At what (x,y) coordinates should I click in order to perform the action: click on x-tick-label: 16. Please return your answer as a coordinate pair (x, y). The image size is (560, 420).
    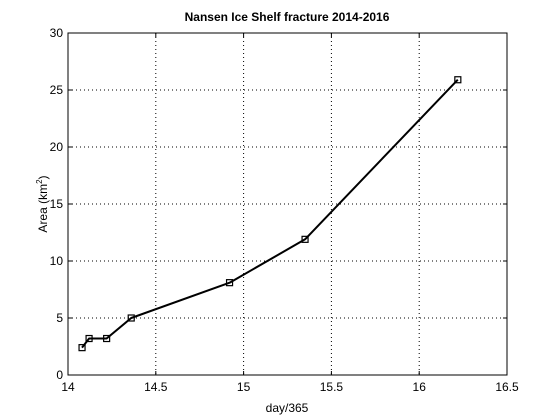
    Looking at the image, I should click on (420, 387).